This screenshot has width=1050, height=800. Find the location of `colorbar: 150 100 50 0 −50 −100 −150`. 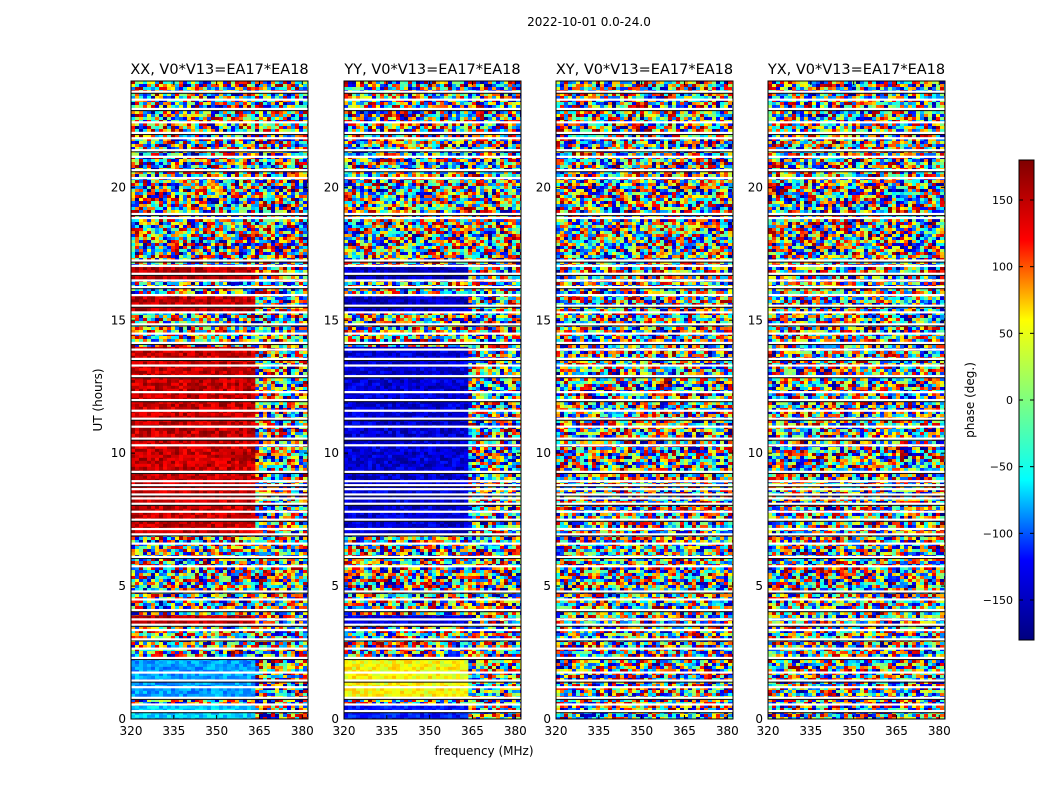

colorbar: 150 100 50 0 −50 −100 −150 is located at coordinates (1009, 400).